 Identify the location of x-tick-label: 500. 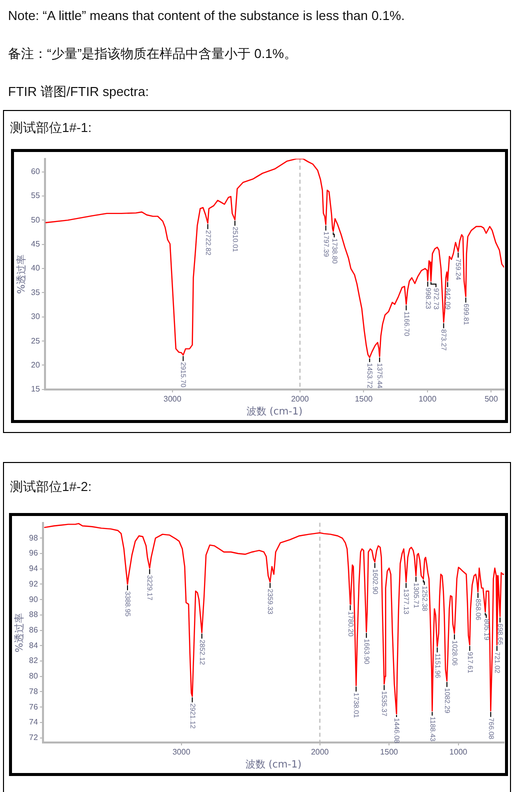
(491, 399).